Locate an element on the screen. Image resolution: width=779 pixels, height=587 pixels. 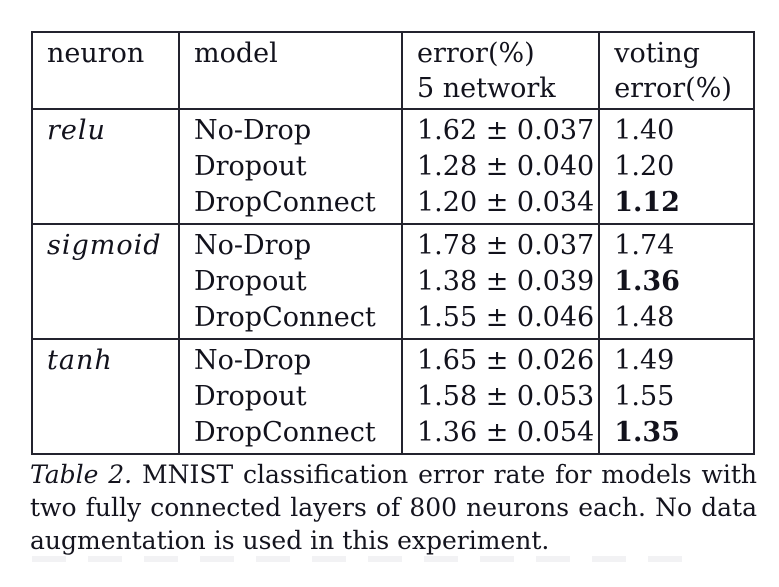
header-cell-error: error(%) 5 network is located at coordinates (500, 70).